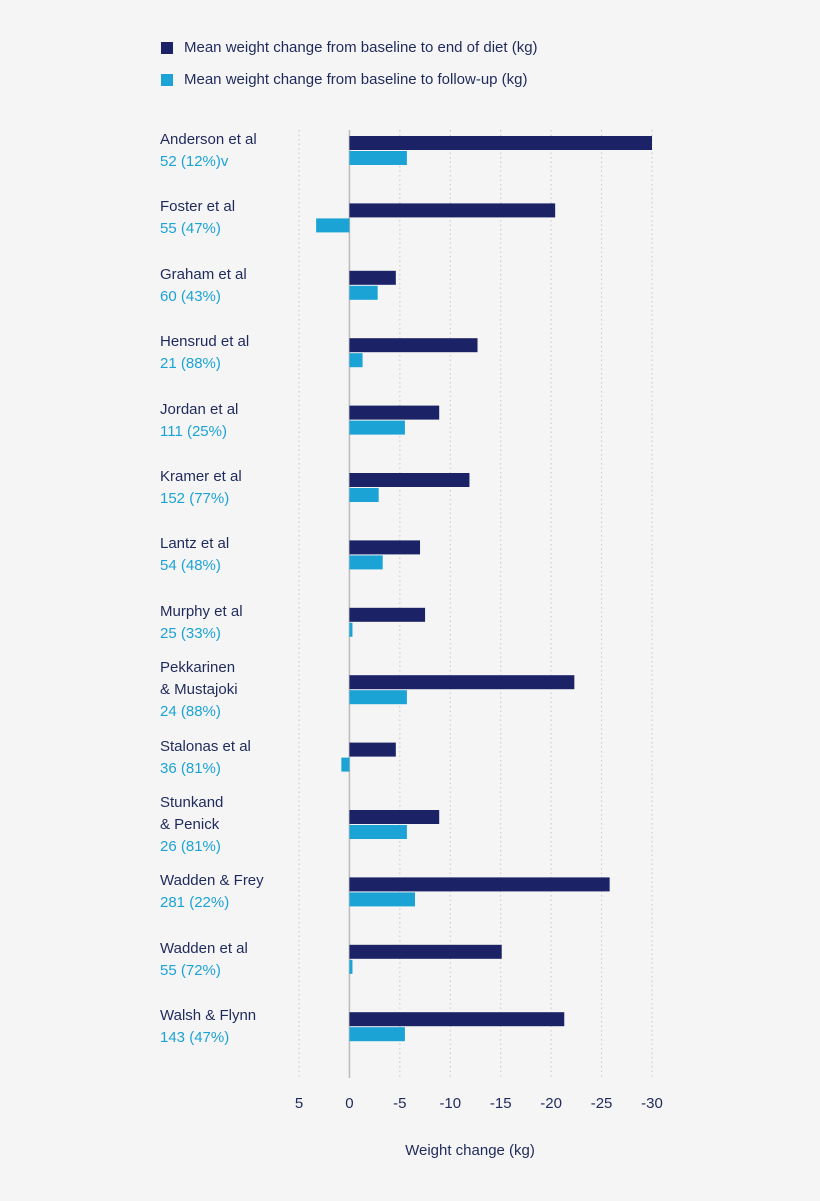 This screenshot has height=1201, width=820. Describe the element at coordinates (194, 161) in the screenshot. I see `sample-label: 52 (12%)v` at that location.